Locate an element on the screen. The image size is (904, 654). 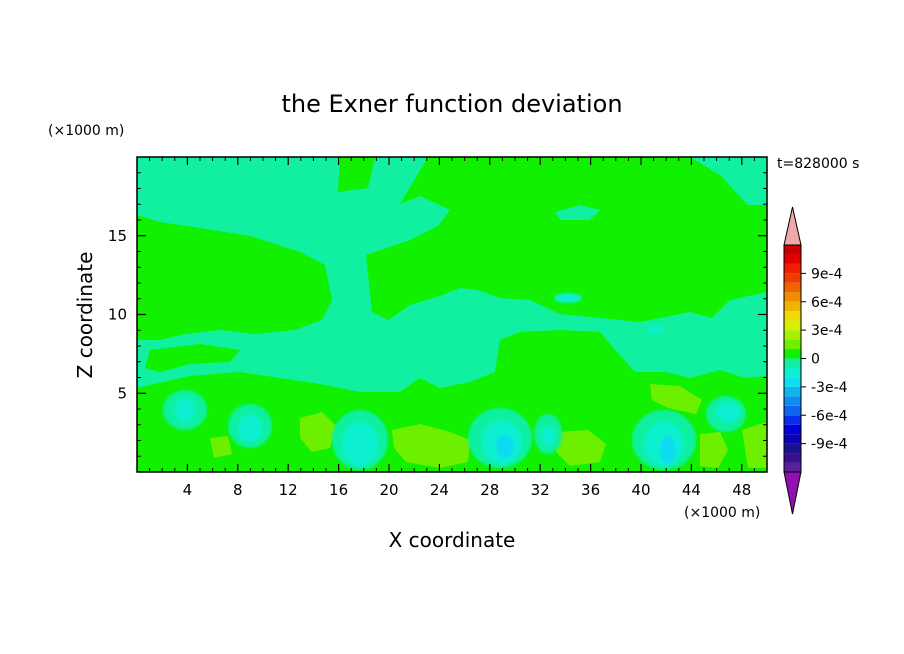
colorbar-tick-label: 0 is located at coordinates (815, 360).